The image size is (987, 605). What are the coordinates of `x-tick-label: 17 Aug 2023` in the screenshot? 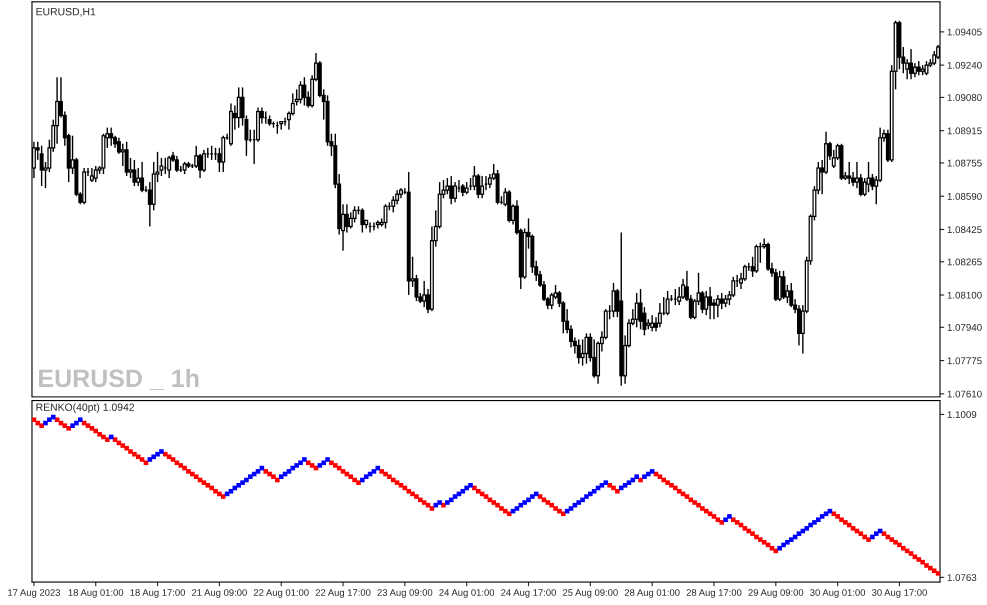 It's located at (34, 593).